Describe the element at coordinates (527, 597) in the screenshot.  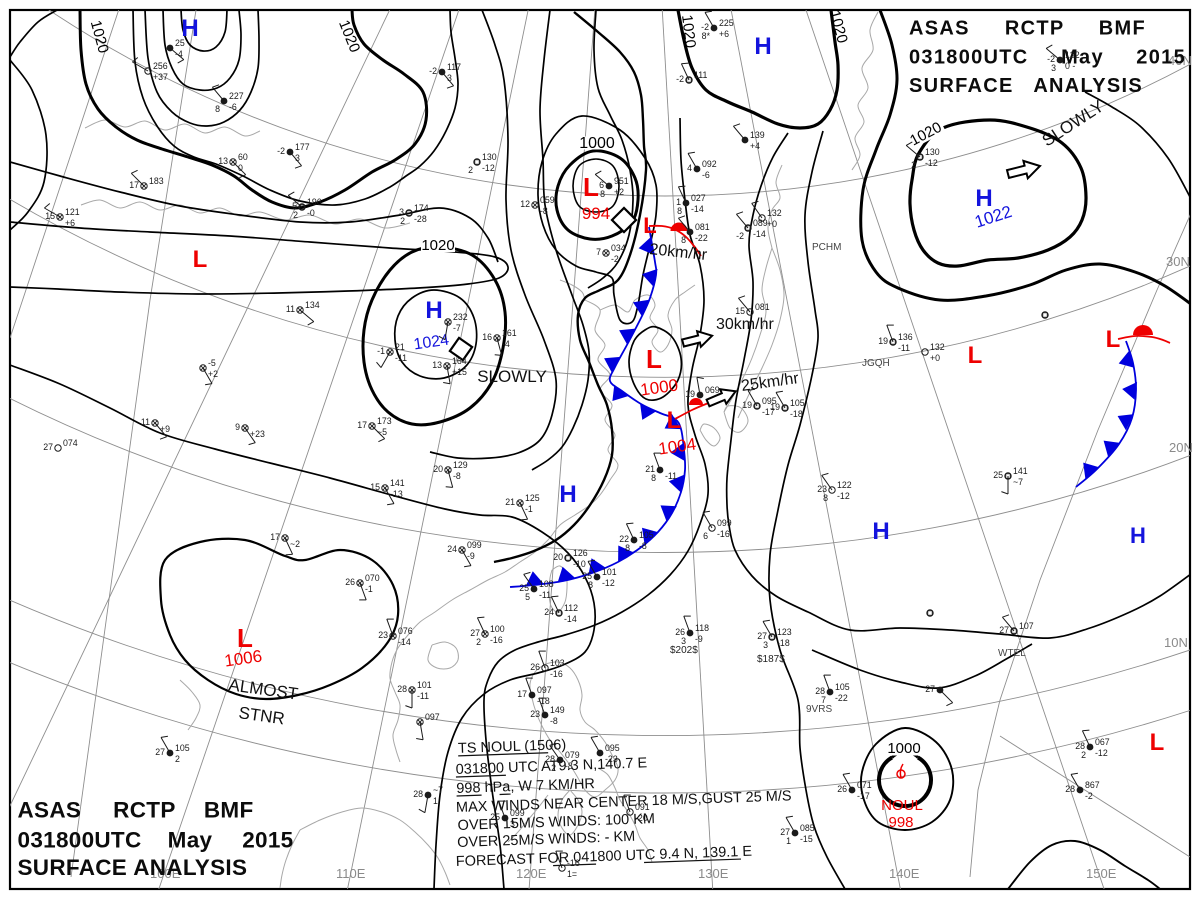
I see `svg-text: 5` at that location.